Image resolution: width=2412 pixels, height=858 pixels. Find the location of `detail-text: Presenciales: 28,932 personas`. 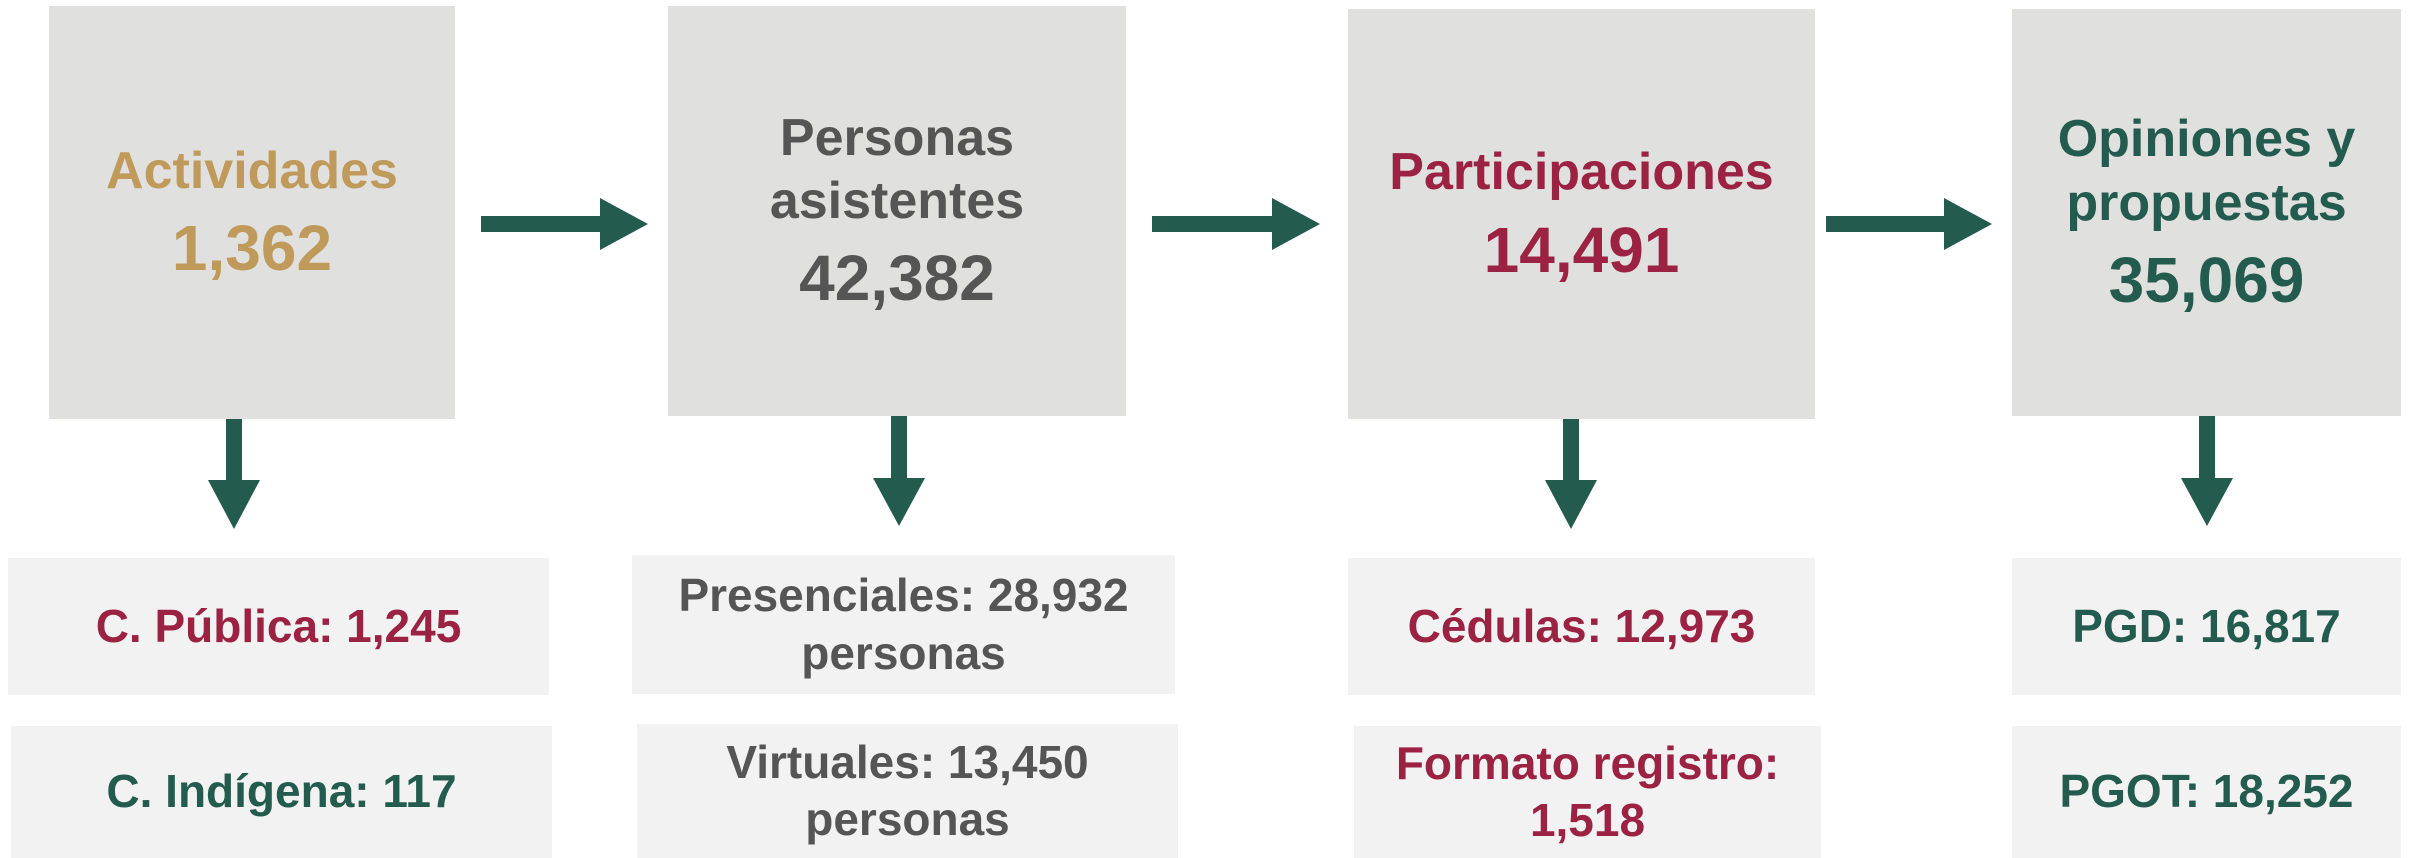

detail-text: Presenciales: 28,932 personas is located at coordinates (903, 624).